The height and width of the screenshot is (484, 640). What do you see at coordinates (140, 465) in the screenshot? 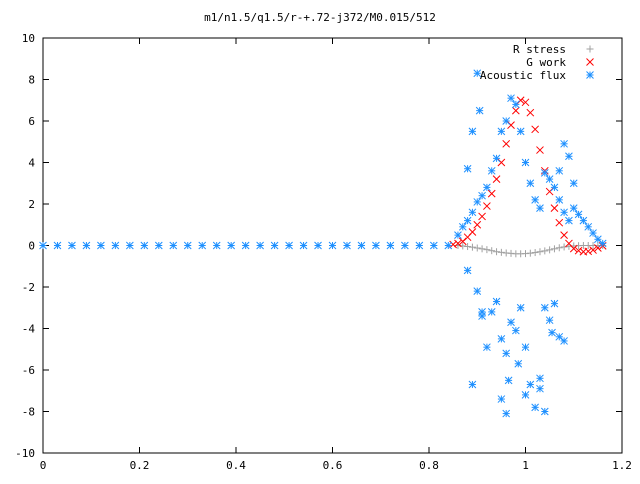
I see `x-tick-label: 0.2` at bounding box center [140, 465].